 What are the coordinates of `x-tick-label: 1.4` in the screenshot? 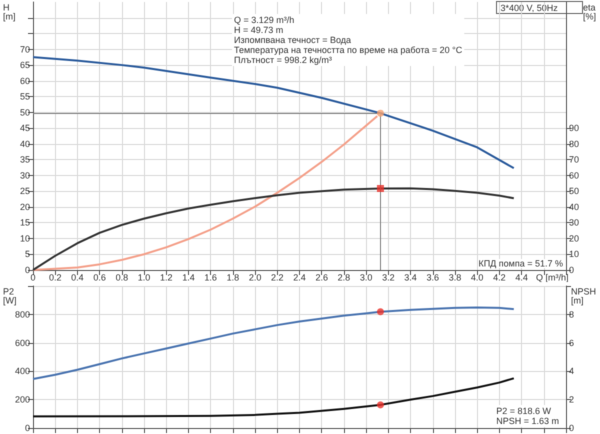 It's located at (188, 277).